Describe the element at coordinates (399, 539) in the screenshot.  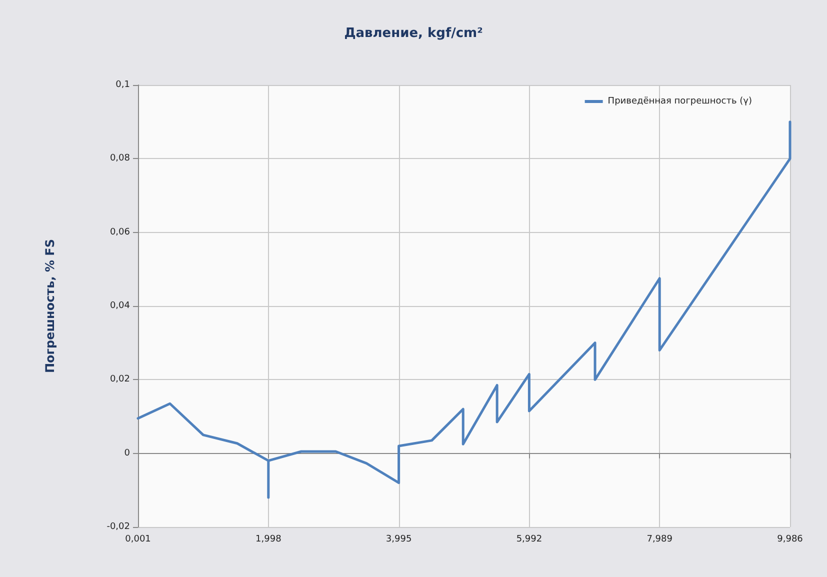
I see `x-tick-label: 3,995` at that location.